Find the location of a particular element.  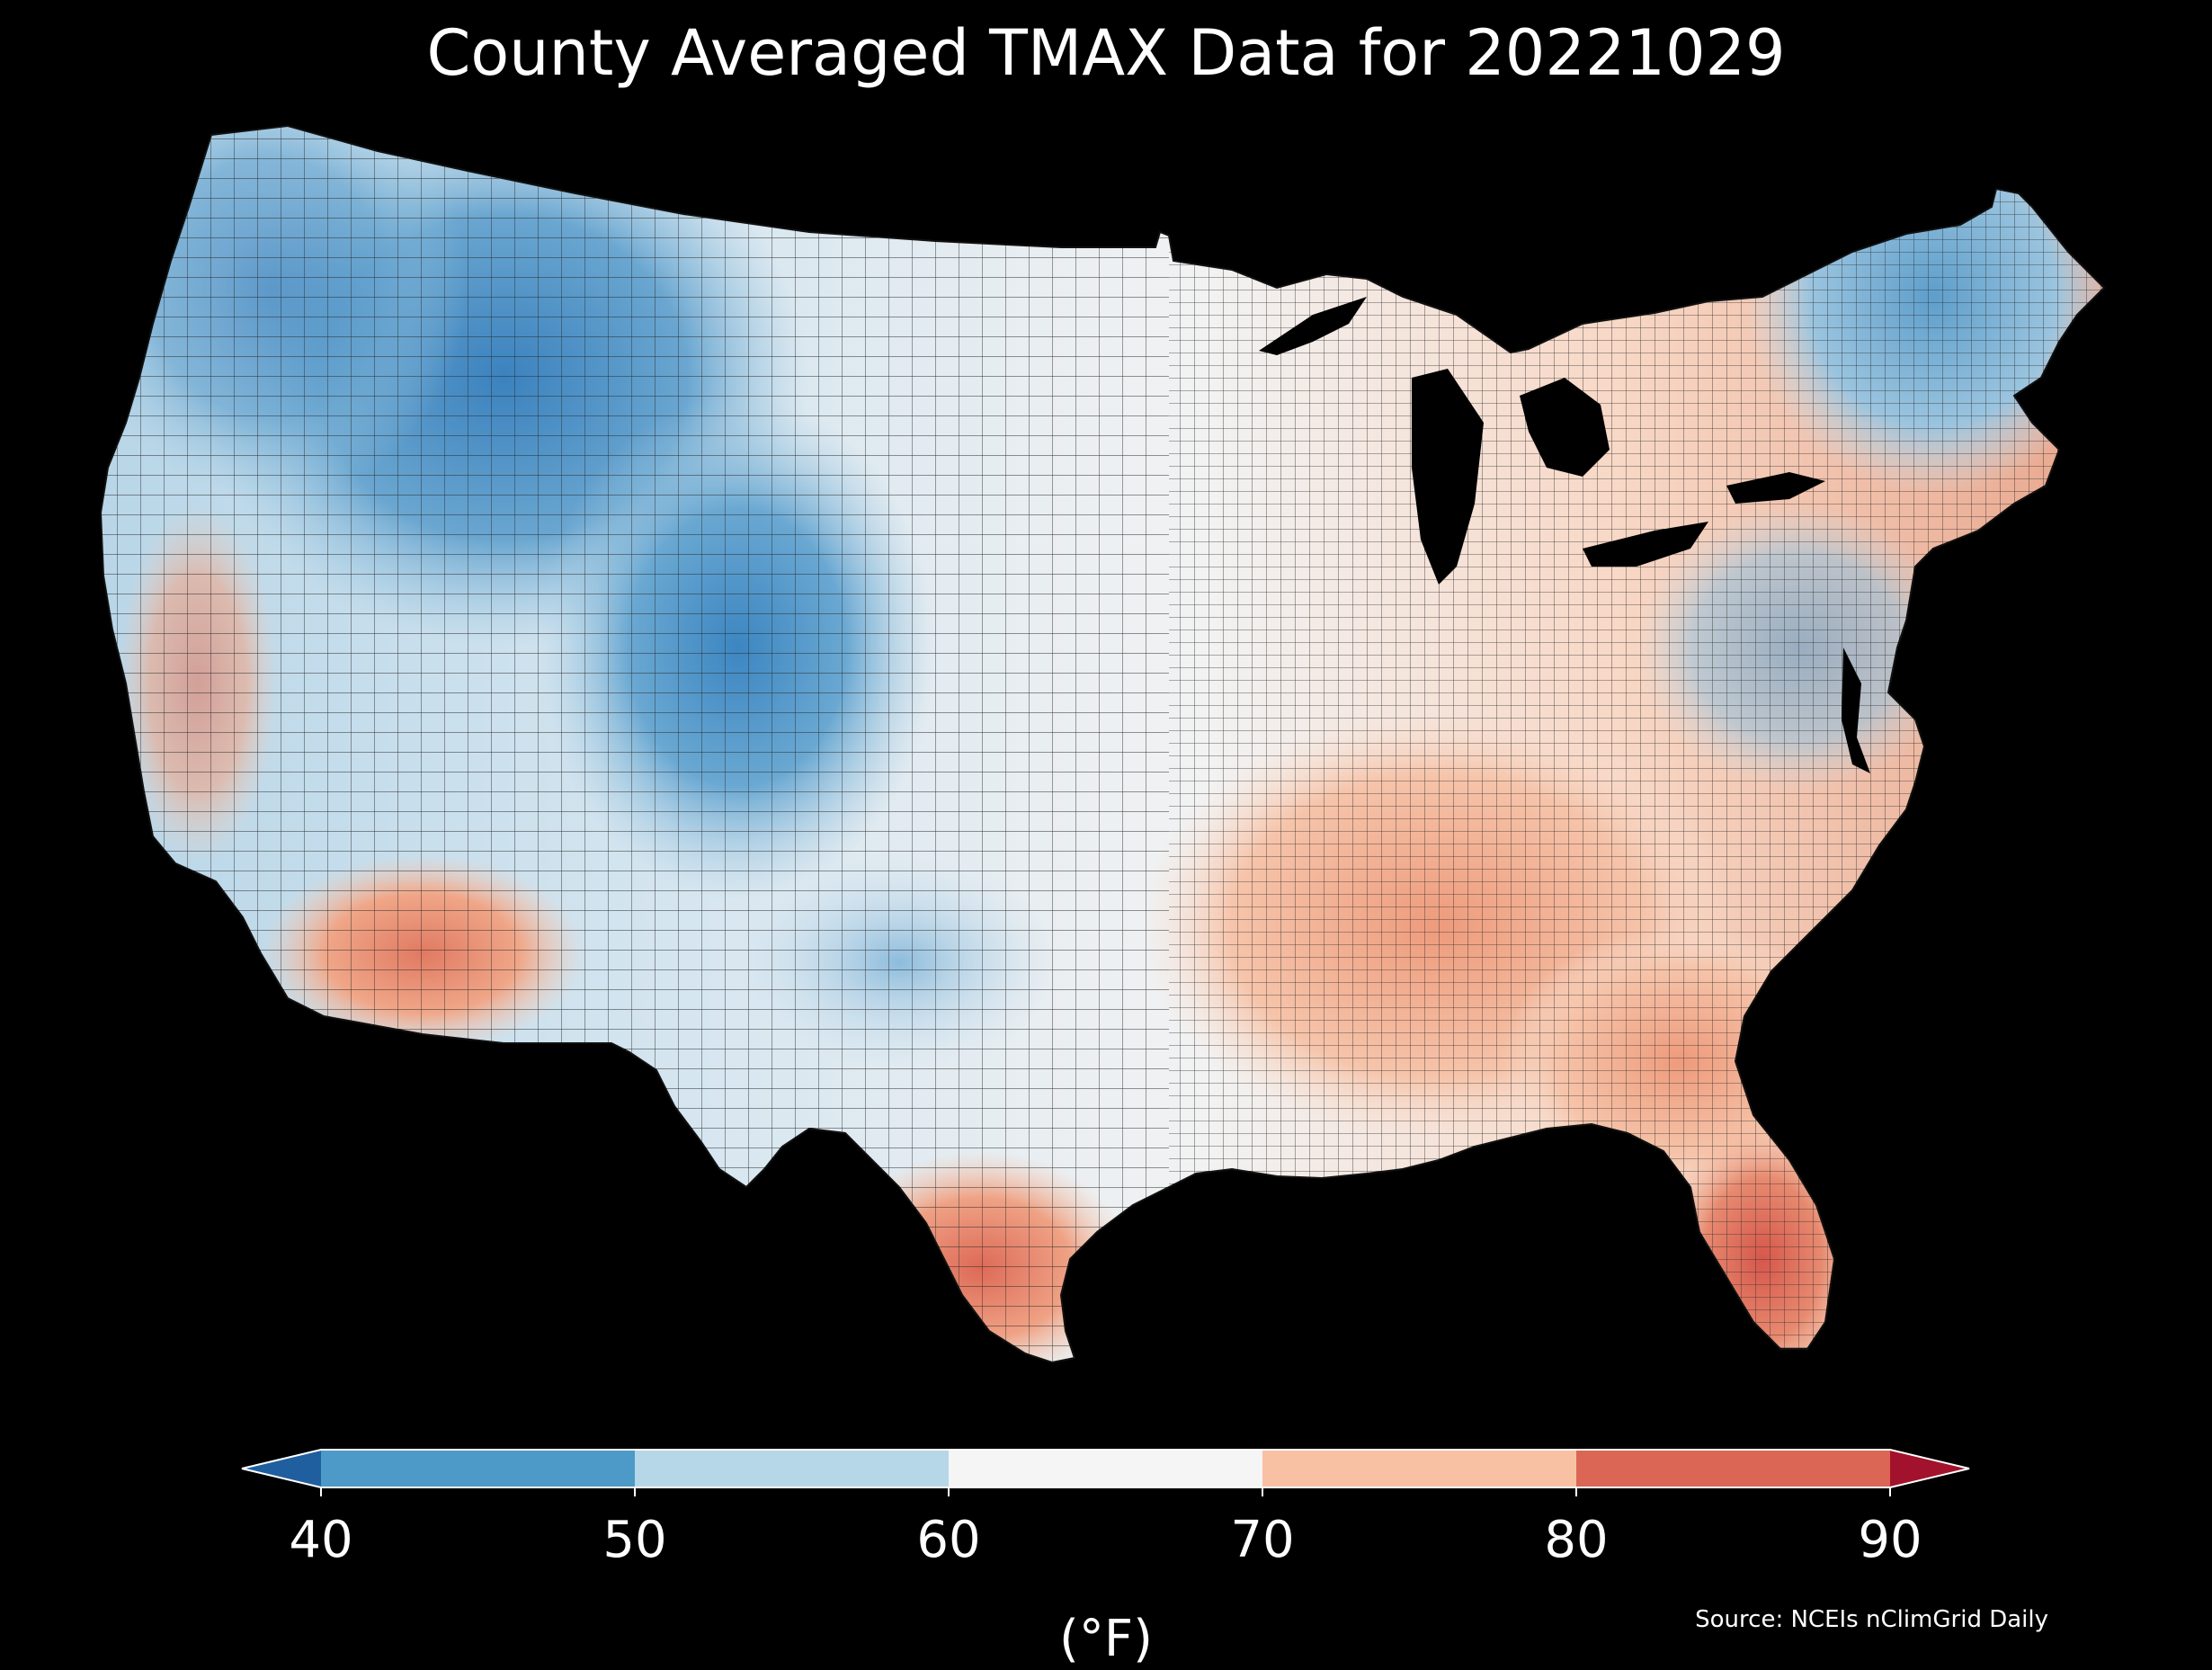

chesapeake-bay is located at coordinates (1856, 710).